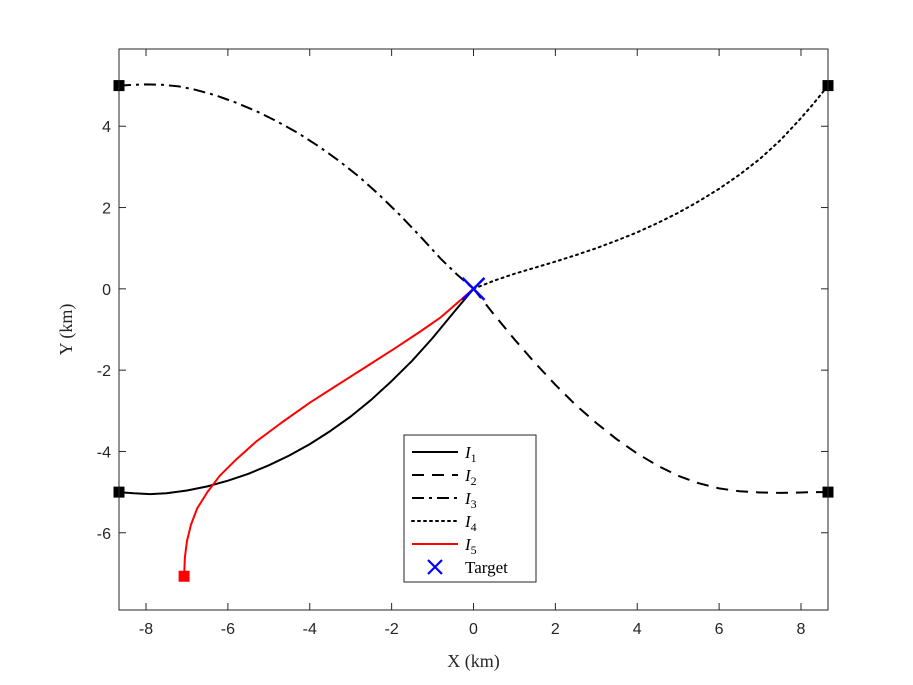 This screenshot has width=913, height=685. Describe the element at coordinates (474, 481) in the screenshot. I see `legend-label-subscript: 2` at that location.